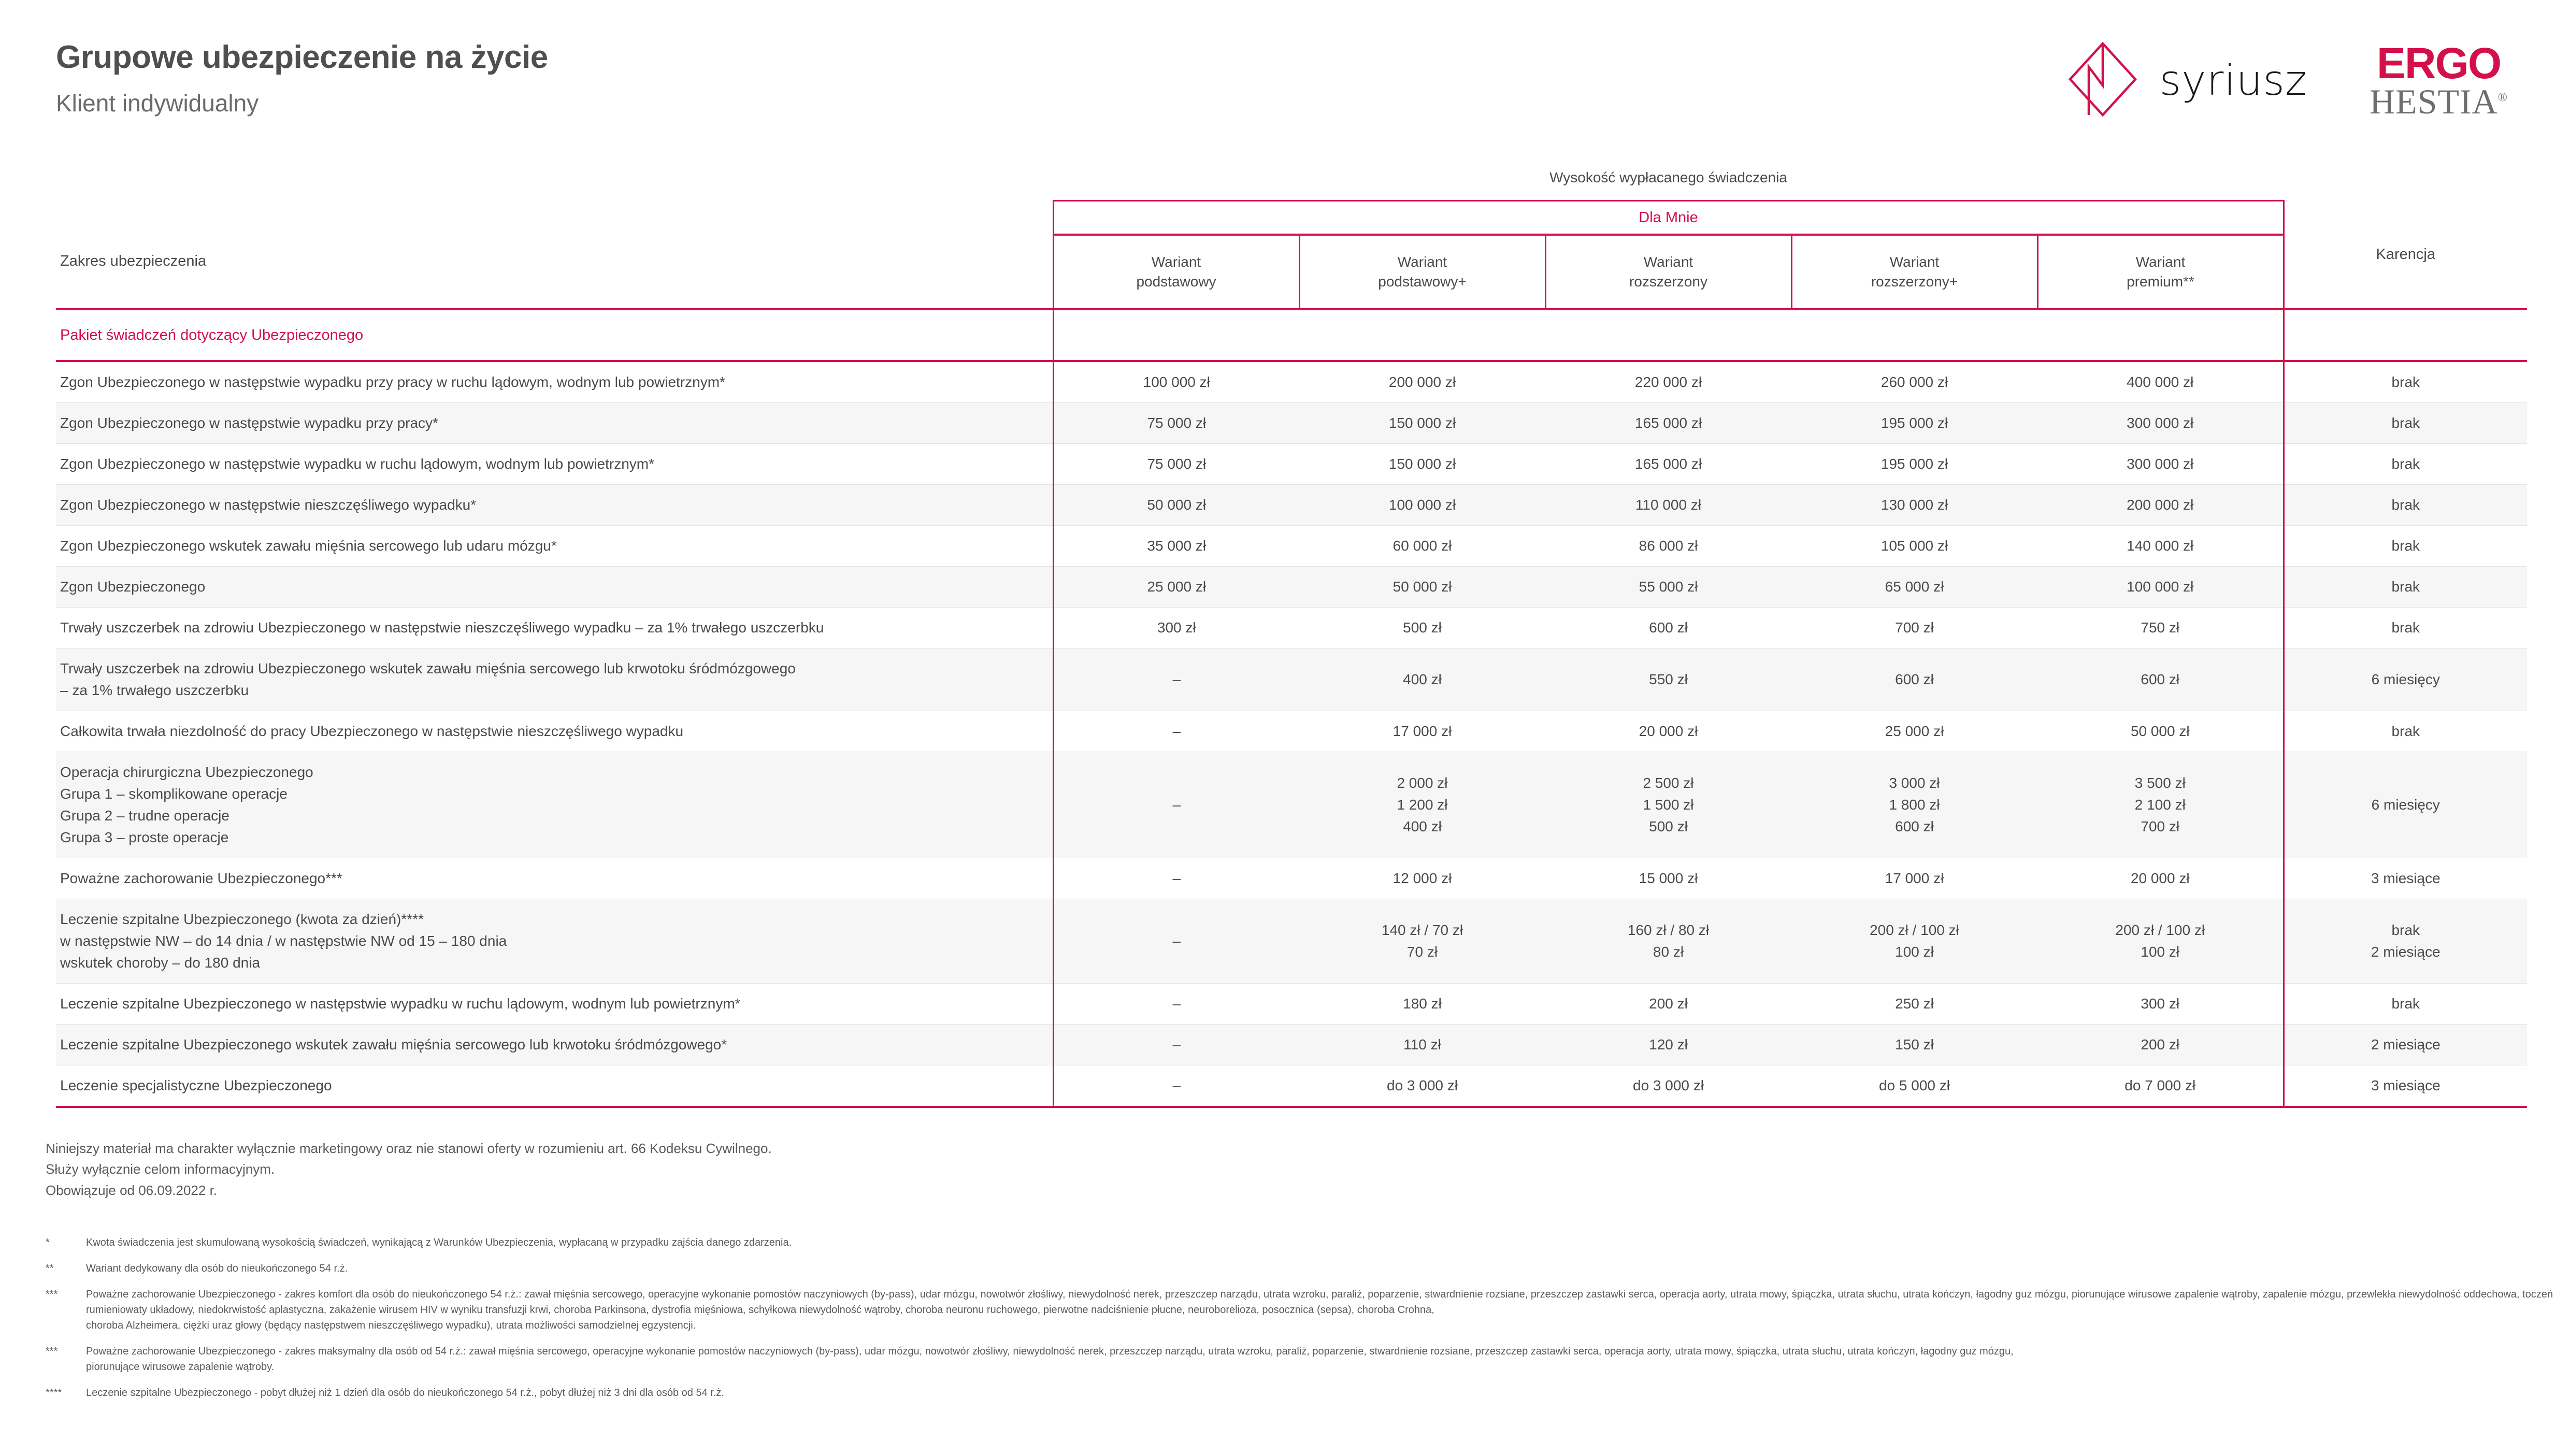 The width and height of the screenshot is (2570, 1456). I want to click on benefit-value: 220 000 zł, so click(1668, 382).